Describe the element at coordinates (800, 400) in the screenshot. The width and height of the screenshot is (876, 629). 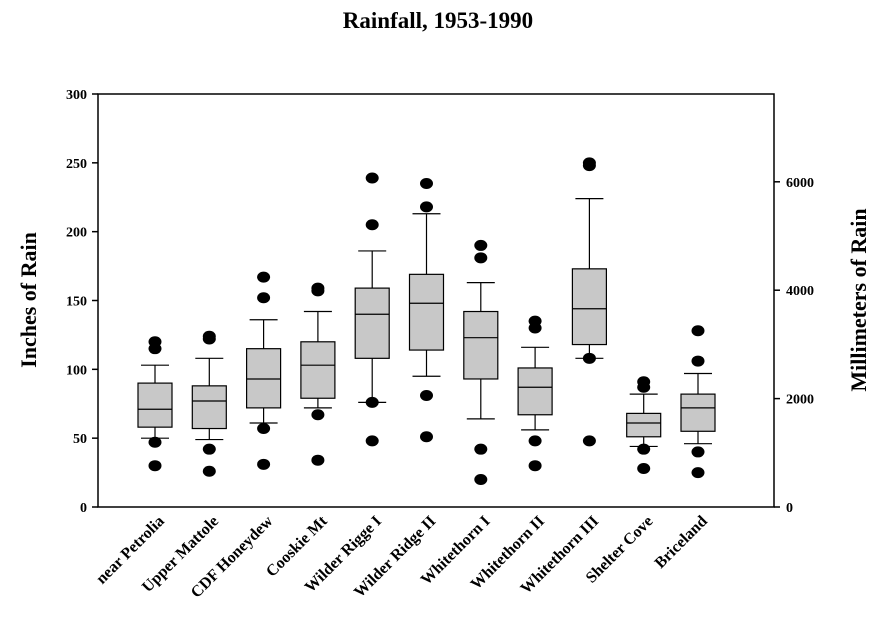
I see `y2-tick-label: 2000` at that location.